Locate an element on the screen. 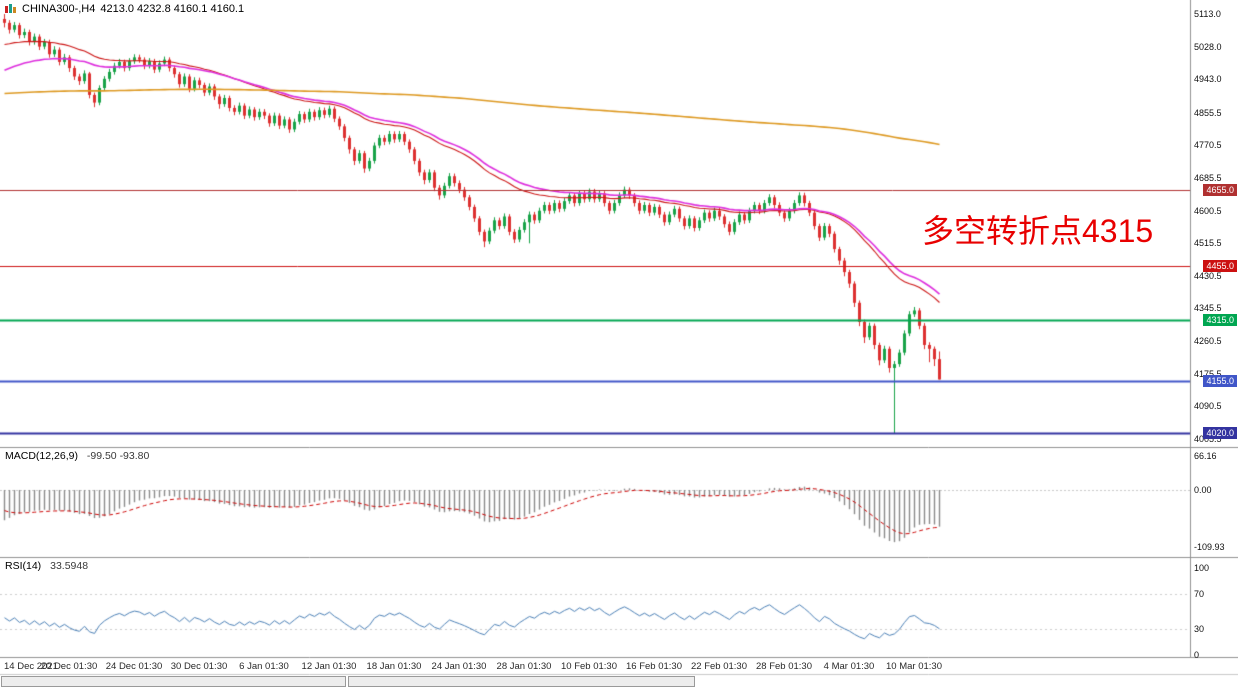 The width and height of the screenshot is (1238, 687). price-tick-label: 5113.0 is located at coordinates (1207, 14).